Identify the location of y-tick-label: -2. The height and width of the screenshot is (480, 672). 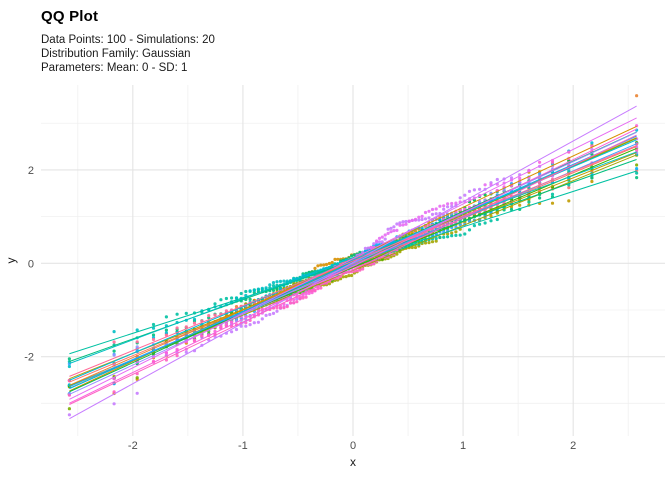
(29, 358).